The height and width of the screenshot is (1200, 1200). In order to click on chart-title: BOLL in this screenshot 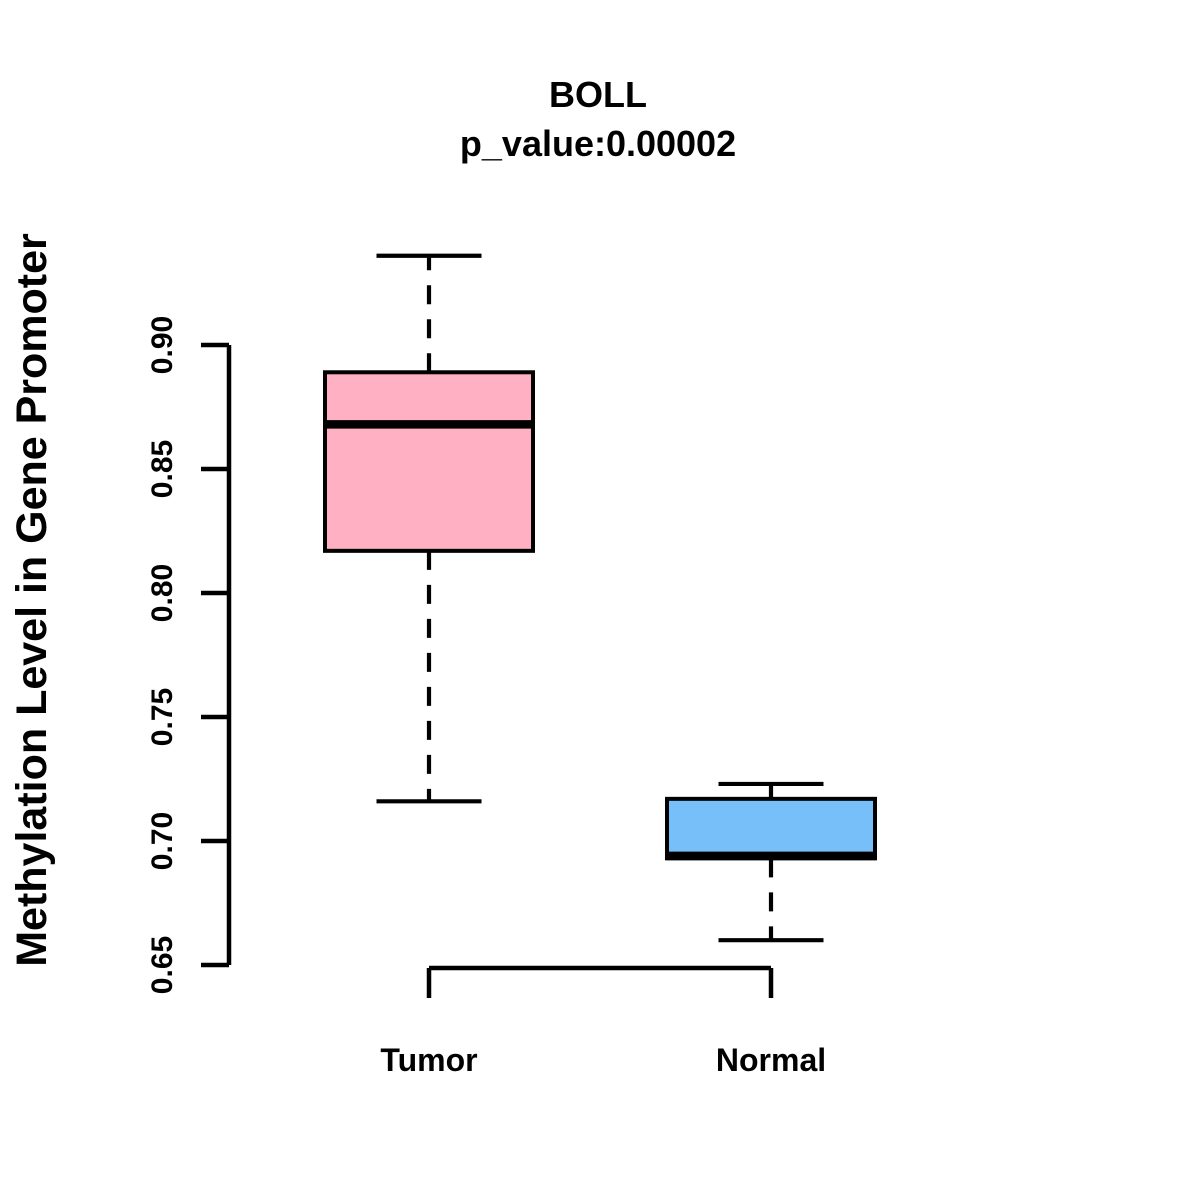, I will do `click(598, 94)`.